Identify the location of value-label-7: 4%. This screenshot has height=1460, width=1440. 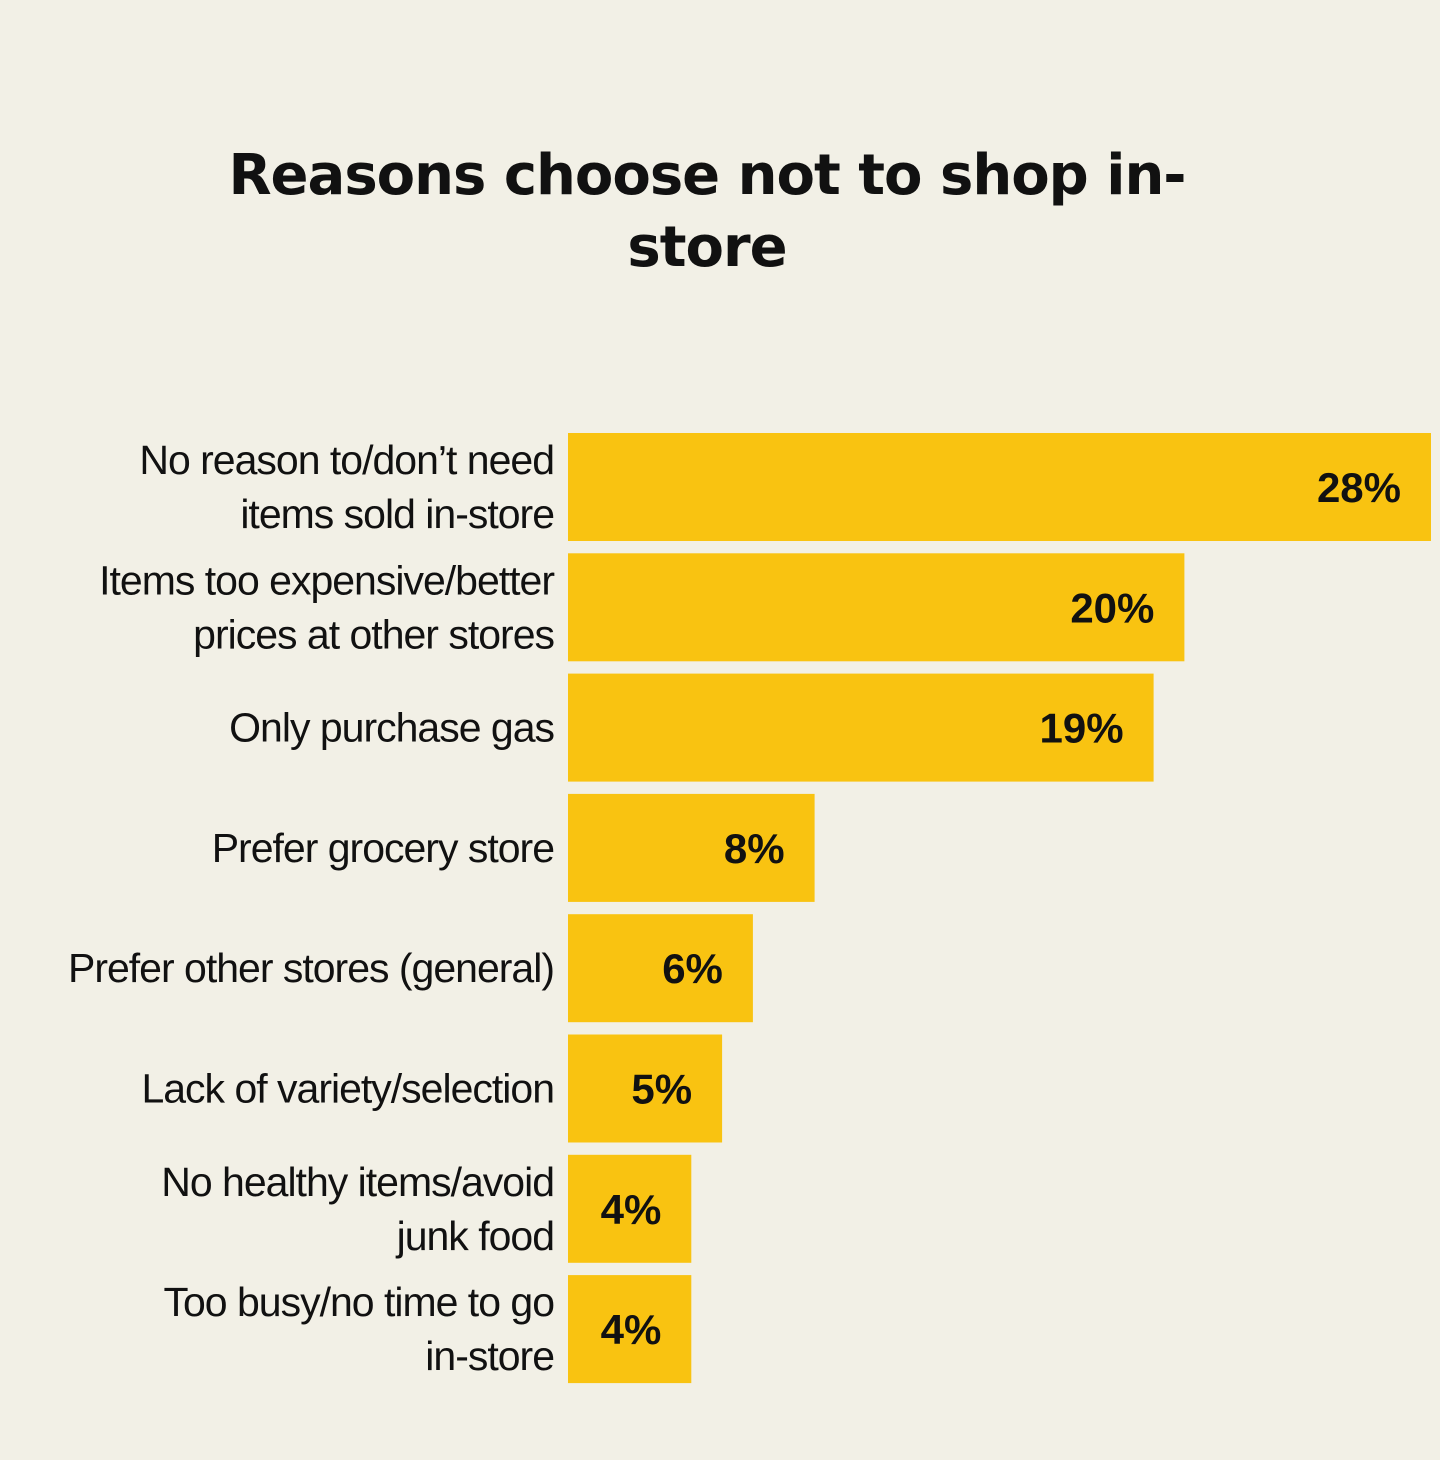
(631, 1329).